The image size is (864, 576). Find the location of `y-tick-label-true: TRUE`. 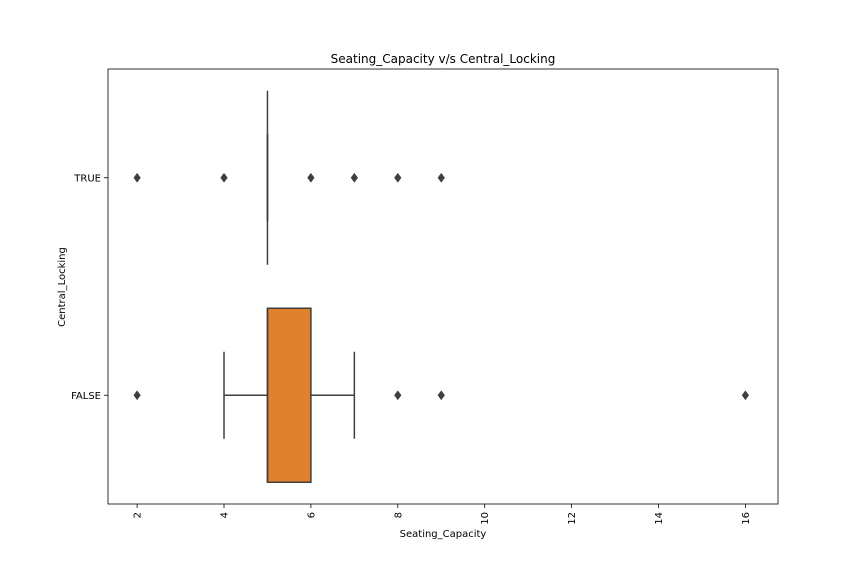

y-tick-label-true: TRUE is located at coordinates (87, 178).